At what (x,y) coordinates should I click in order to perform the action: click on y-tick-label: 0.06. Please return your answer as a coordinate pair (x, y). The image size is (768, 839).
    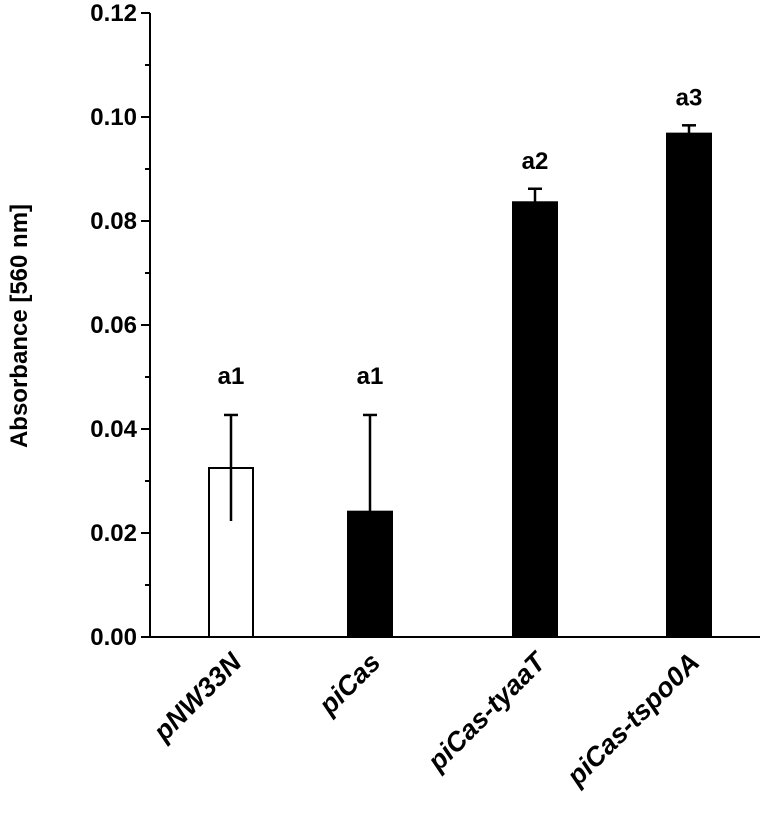
    Looking at the image, I should click on (113, 325).